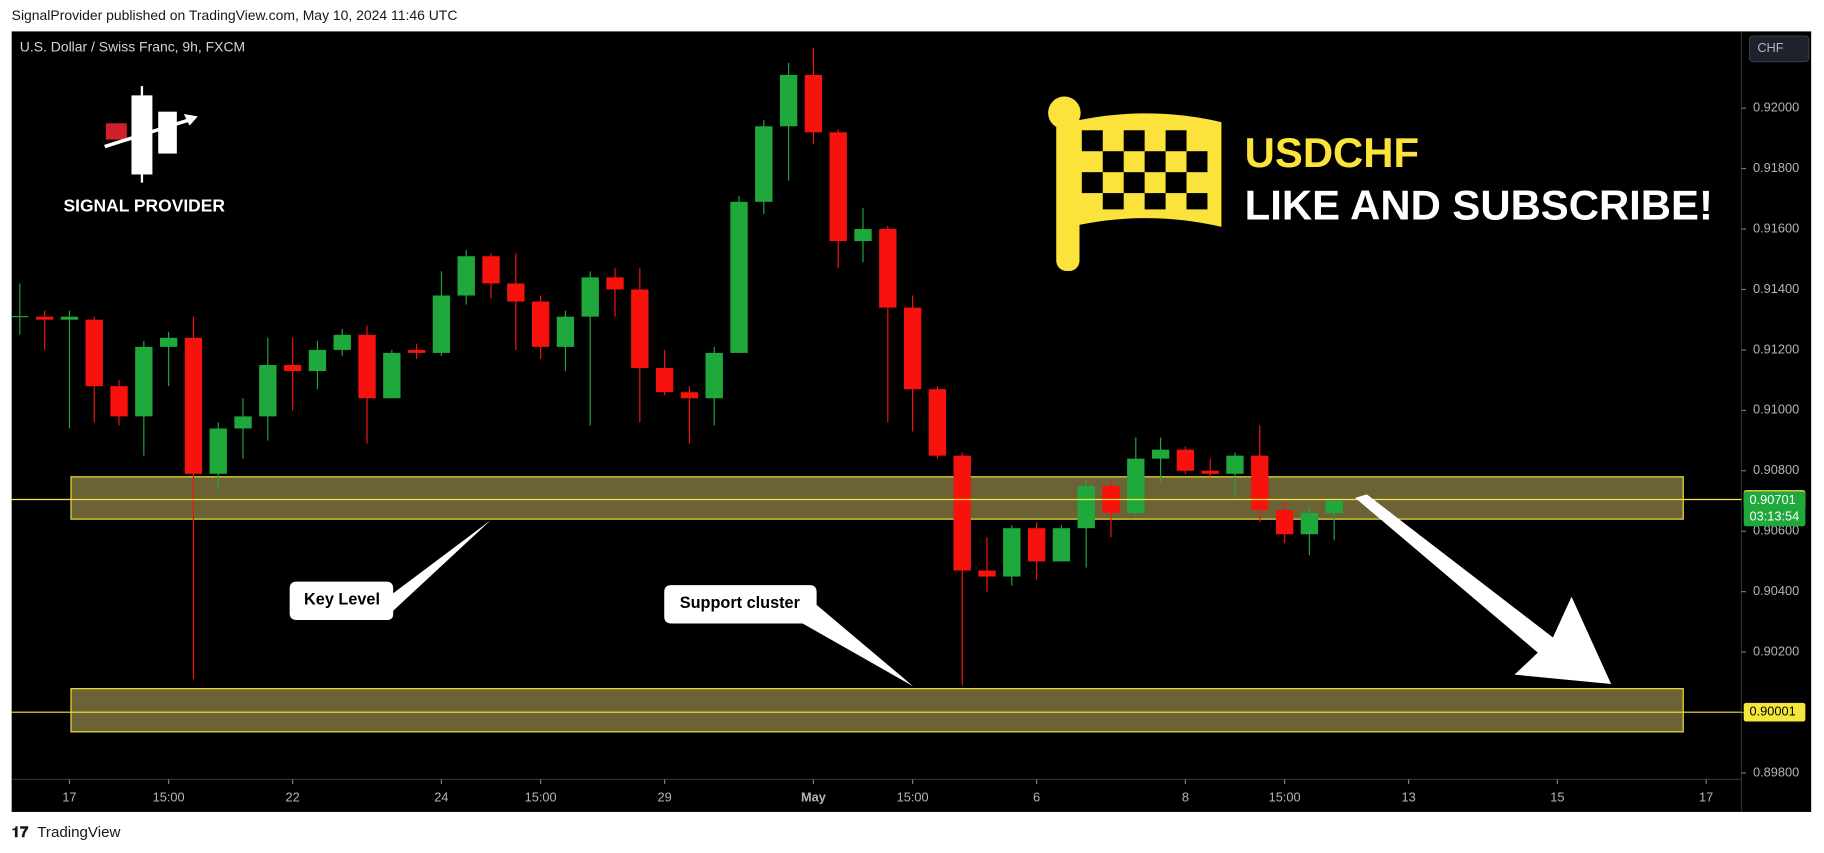 Image resolution: width=1824 pixels, height=853 pixels. I want to click on last-price-badge, so click(1774, 509).